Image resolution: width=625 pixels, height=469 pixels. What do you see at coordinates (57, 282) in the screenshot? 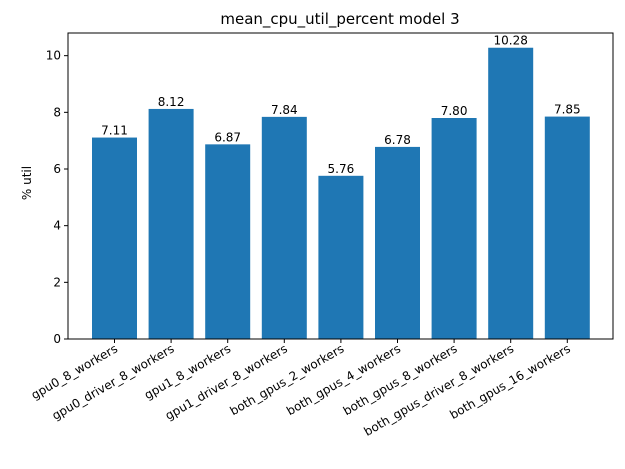
I see `y-tick-label: 2` at bounding box center [57, 282].